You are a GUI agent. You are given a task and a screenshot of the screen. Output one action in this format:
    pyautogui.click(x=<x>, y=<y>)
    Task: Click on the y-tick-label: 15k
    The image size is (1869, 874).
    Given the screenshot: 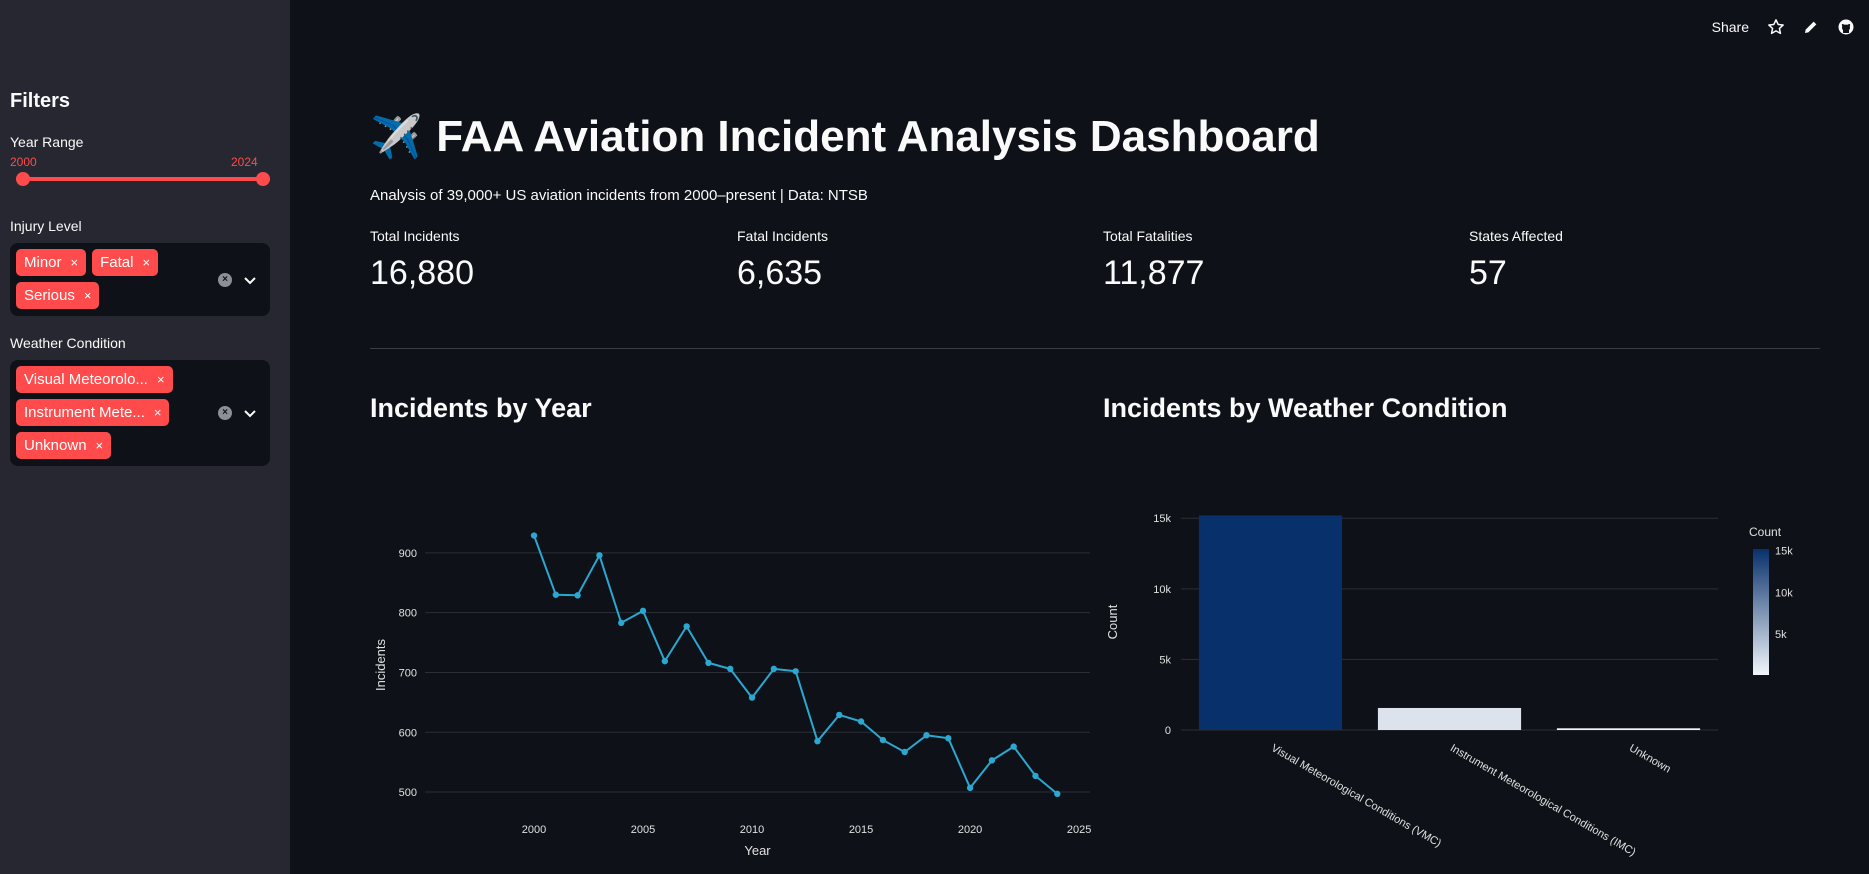 What is the action you would take?
    pyautogui.click(x=1162, y=519)
    